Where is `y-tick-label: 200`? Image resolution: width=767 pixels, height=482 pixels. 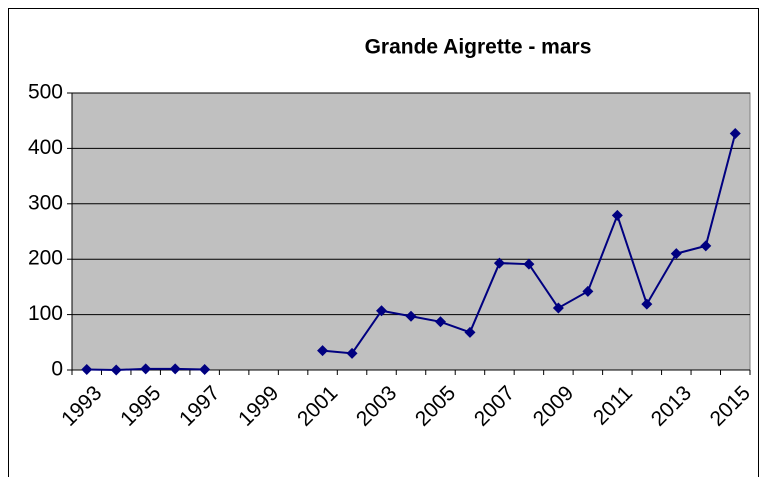 y-tick-label: 200 is located at coordinates (45, 258).